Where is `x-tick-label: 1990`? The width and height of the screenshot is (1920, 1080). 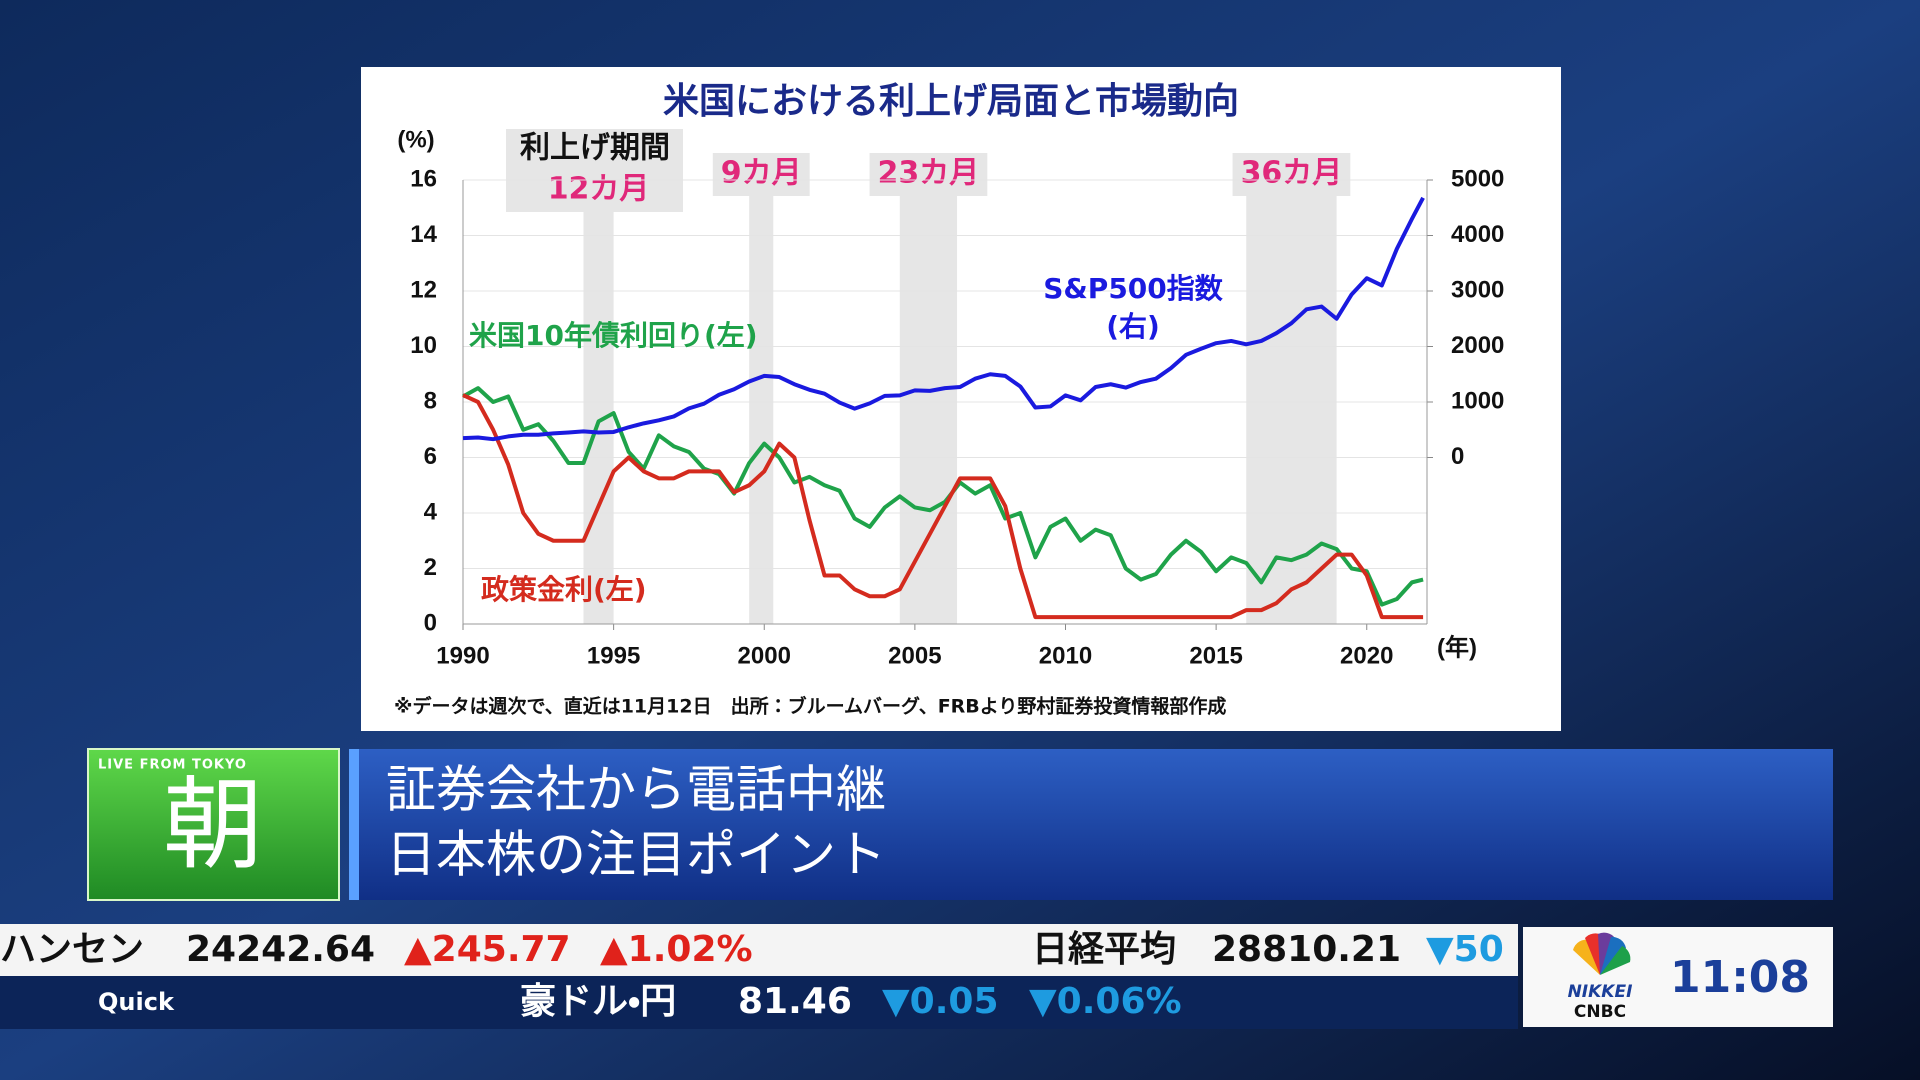
x-tick-label: 1990 is located at coordinates (462, 655).